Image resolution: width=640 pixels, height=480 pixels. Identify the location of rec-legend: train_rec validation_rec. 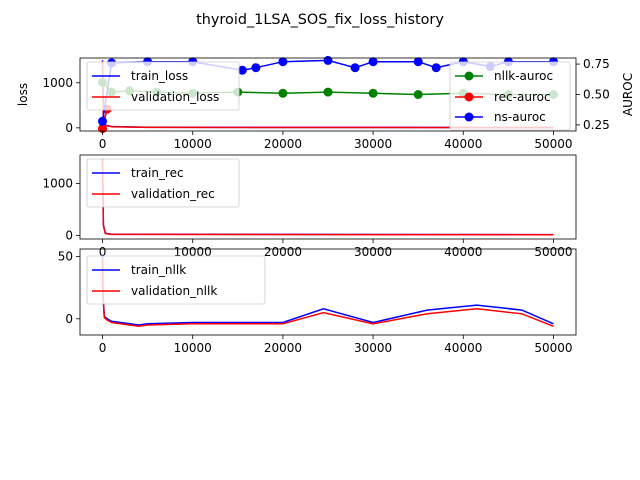
(163, 183).